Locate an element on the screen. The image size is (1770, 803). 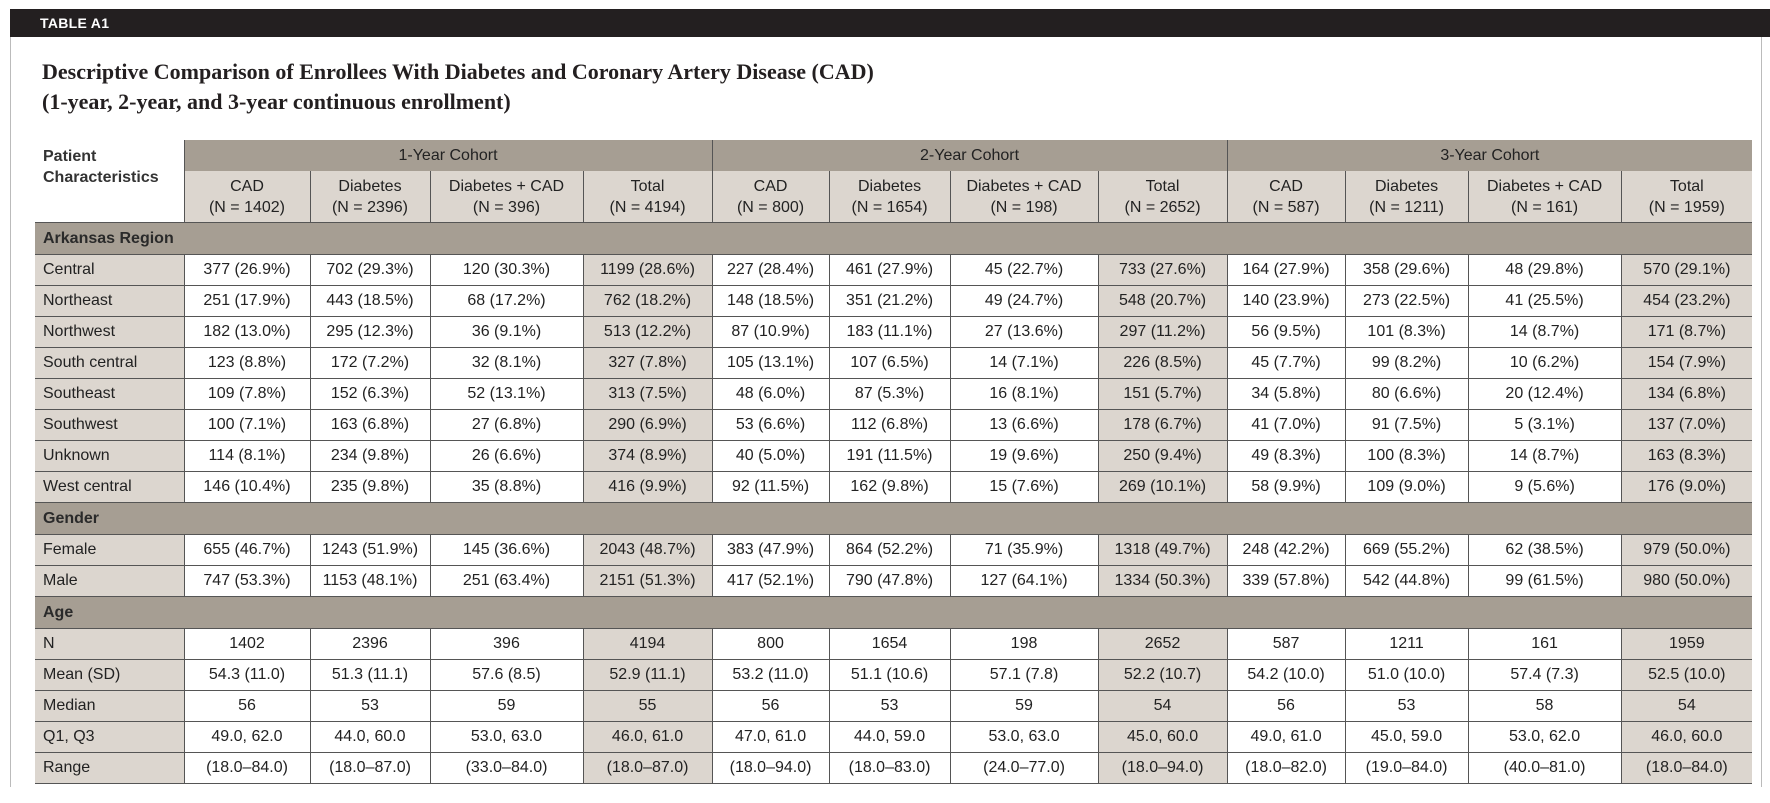
table-cell: 16 (8.1%) is located at coordinates (1024, 394).